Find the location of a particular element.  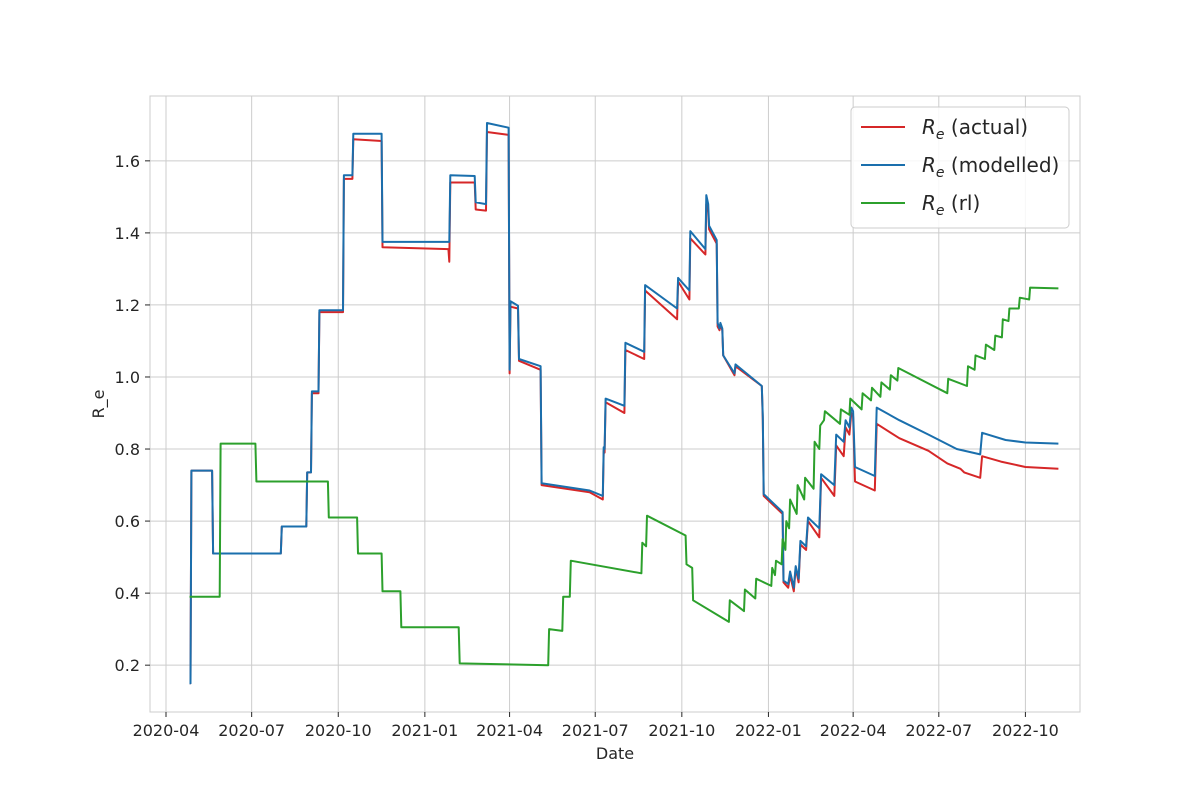

x-tick-label: 2022-04 is located at coordinates (853, 730).